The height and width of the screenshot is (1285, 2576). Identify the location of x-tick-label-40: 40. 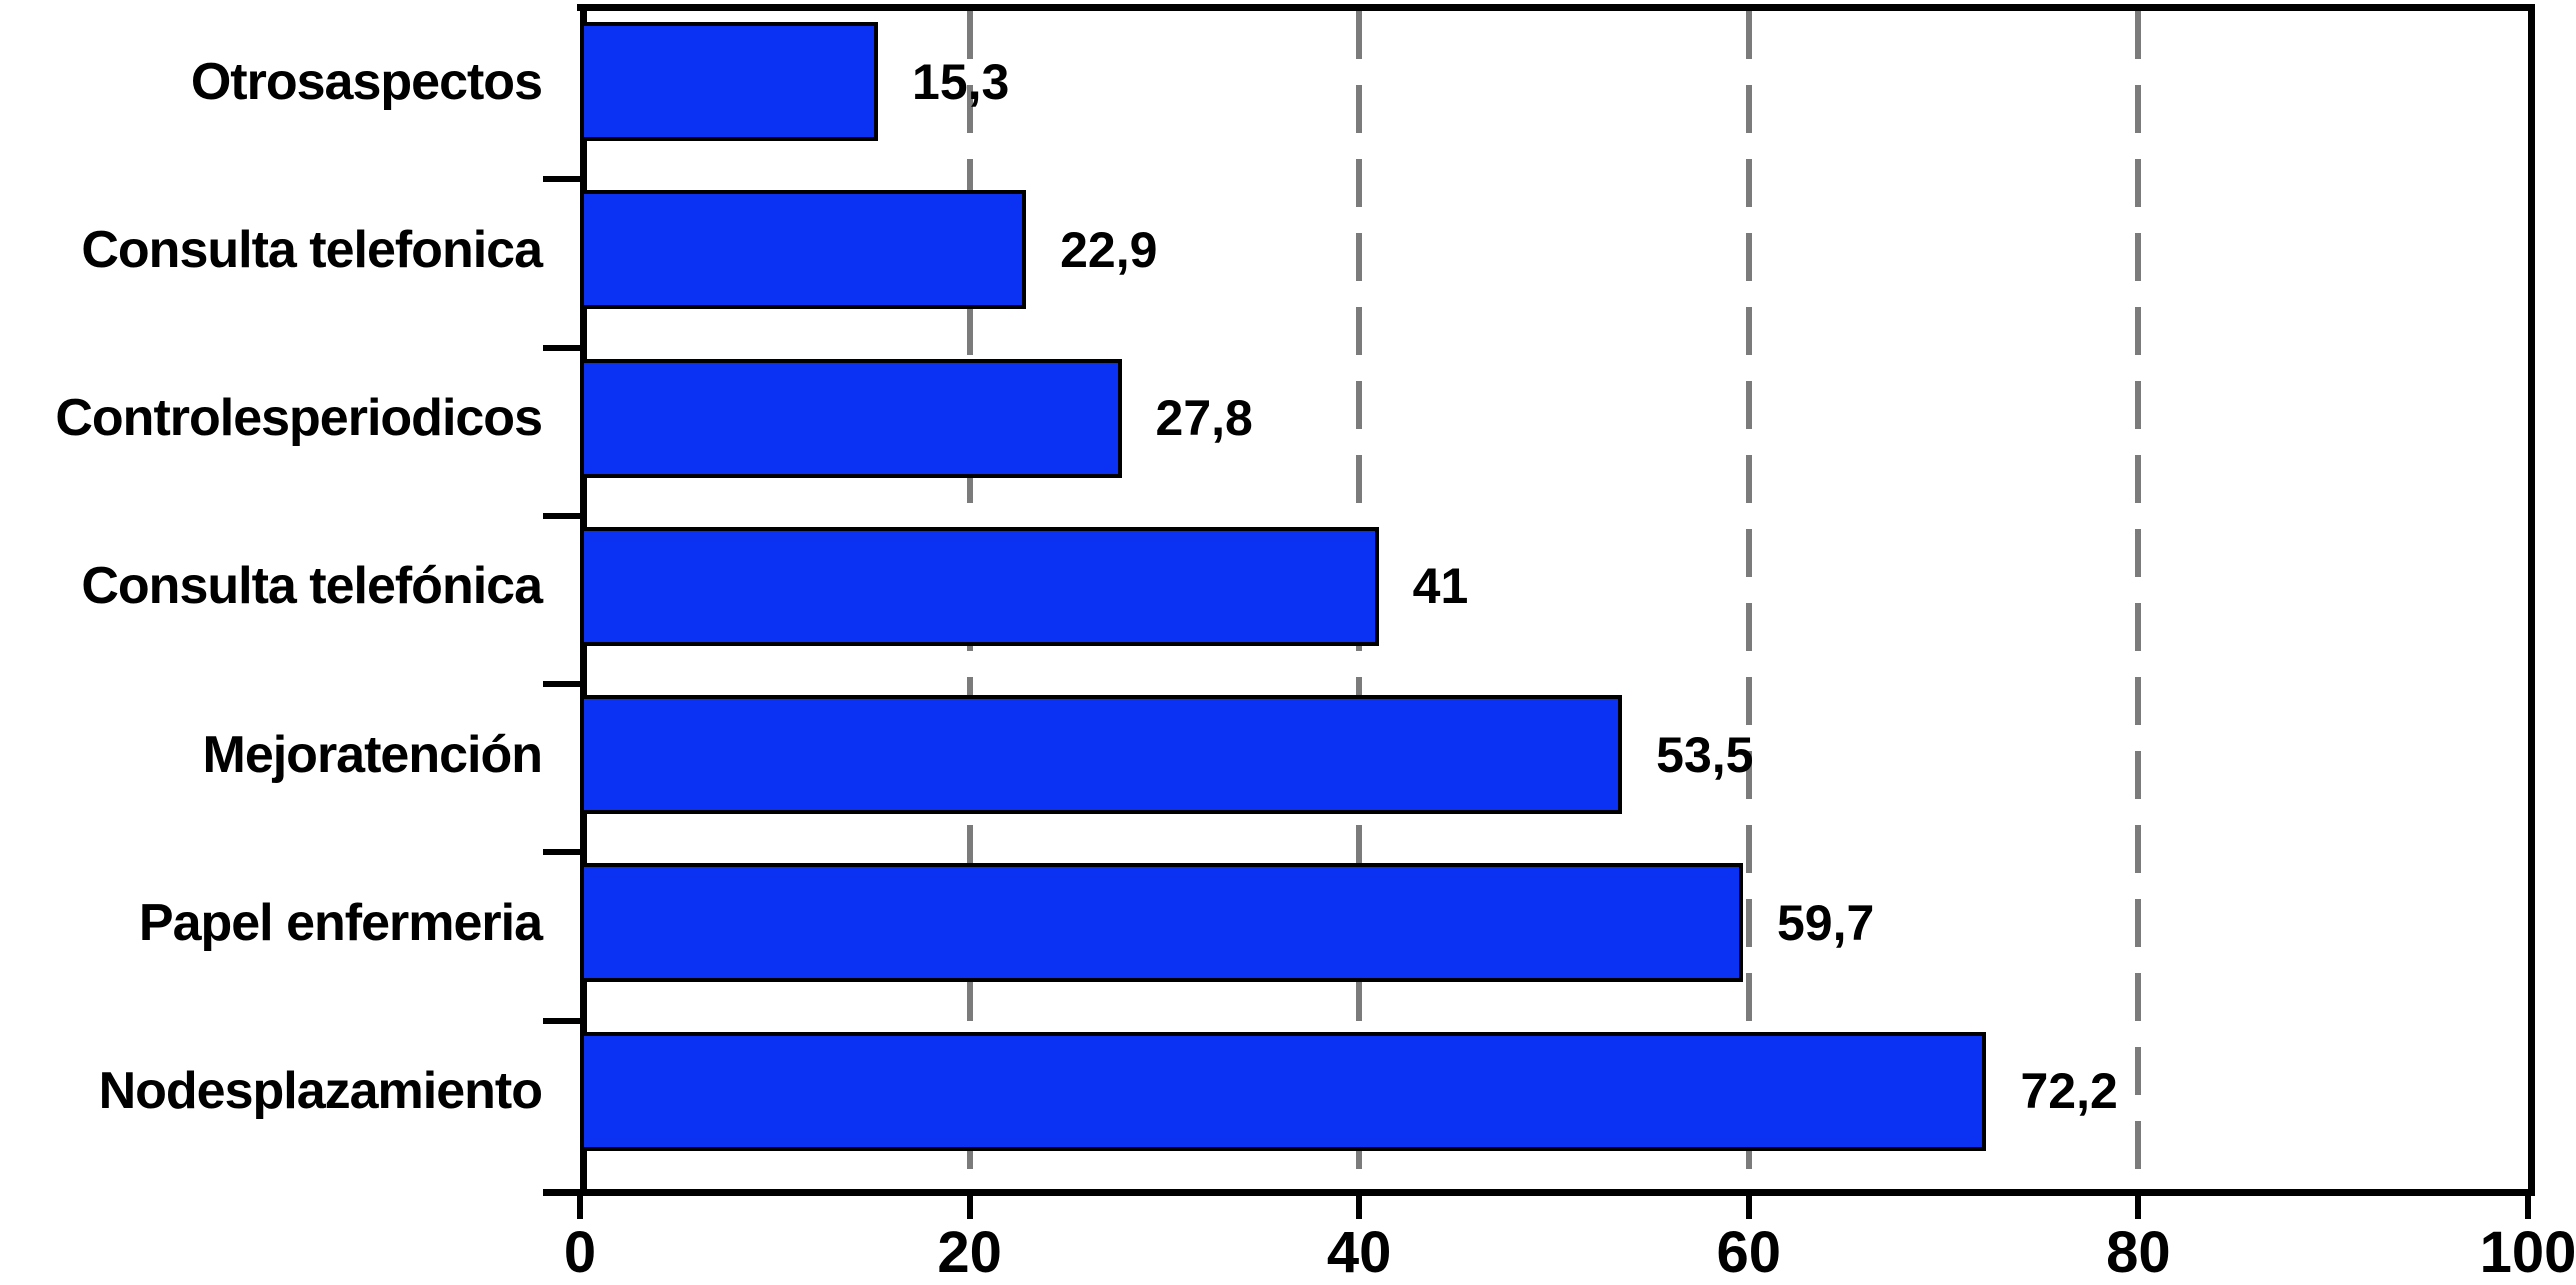
(1359, 1252).